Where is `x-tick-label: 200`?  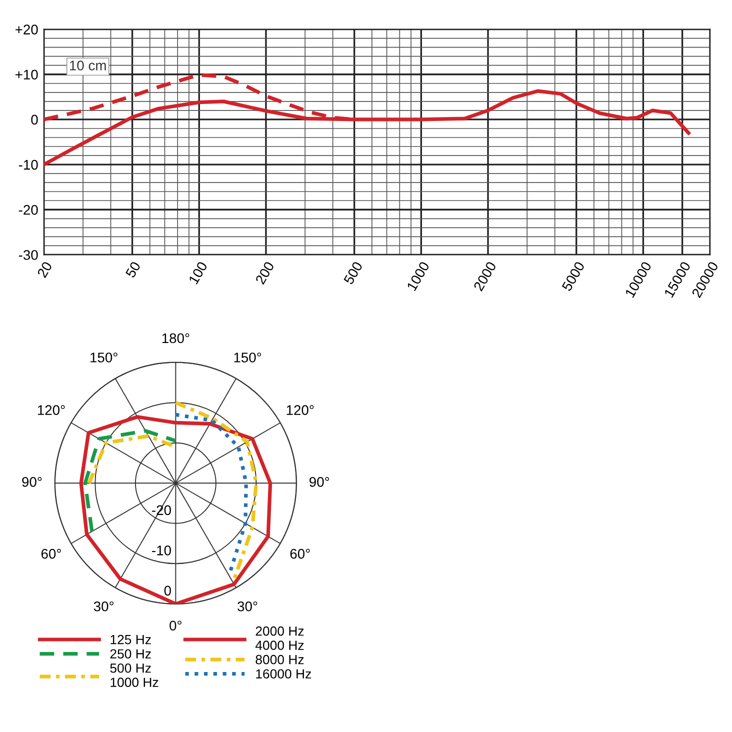 x-tick-label: 200 is located at coordinates (265, 272).